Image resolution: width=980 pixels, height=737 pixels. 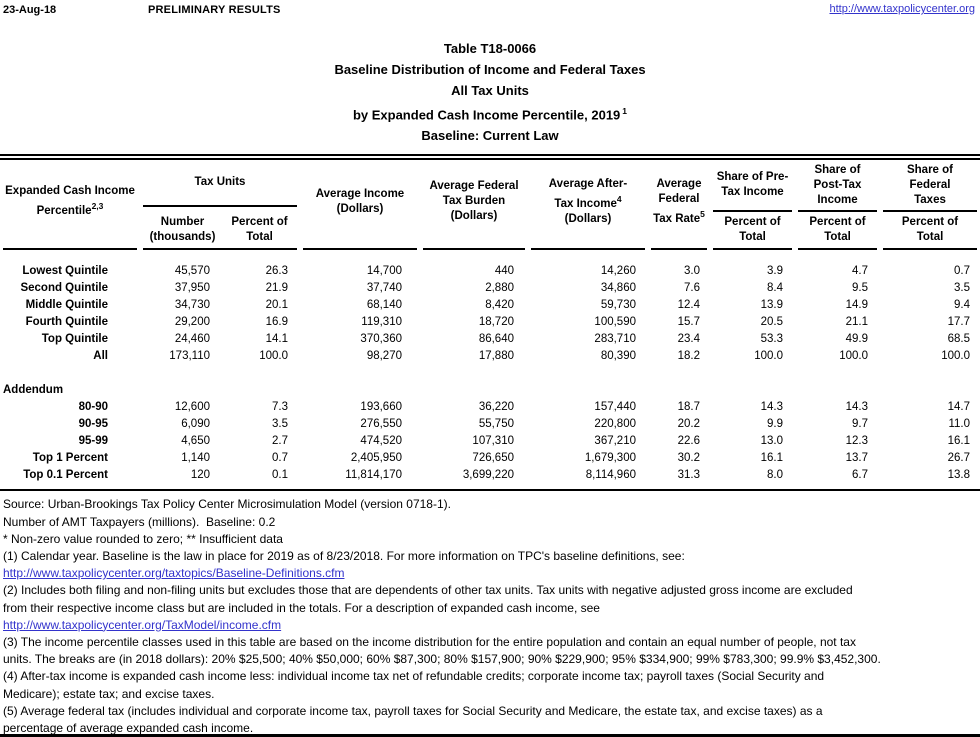 What do you see at coordinates (381, 440) in the screenshot?
I see `cell: 474,520` at bounding box center [381, 440].